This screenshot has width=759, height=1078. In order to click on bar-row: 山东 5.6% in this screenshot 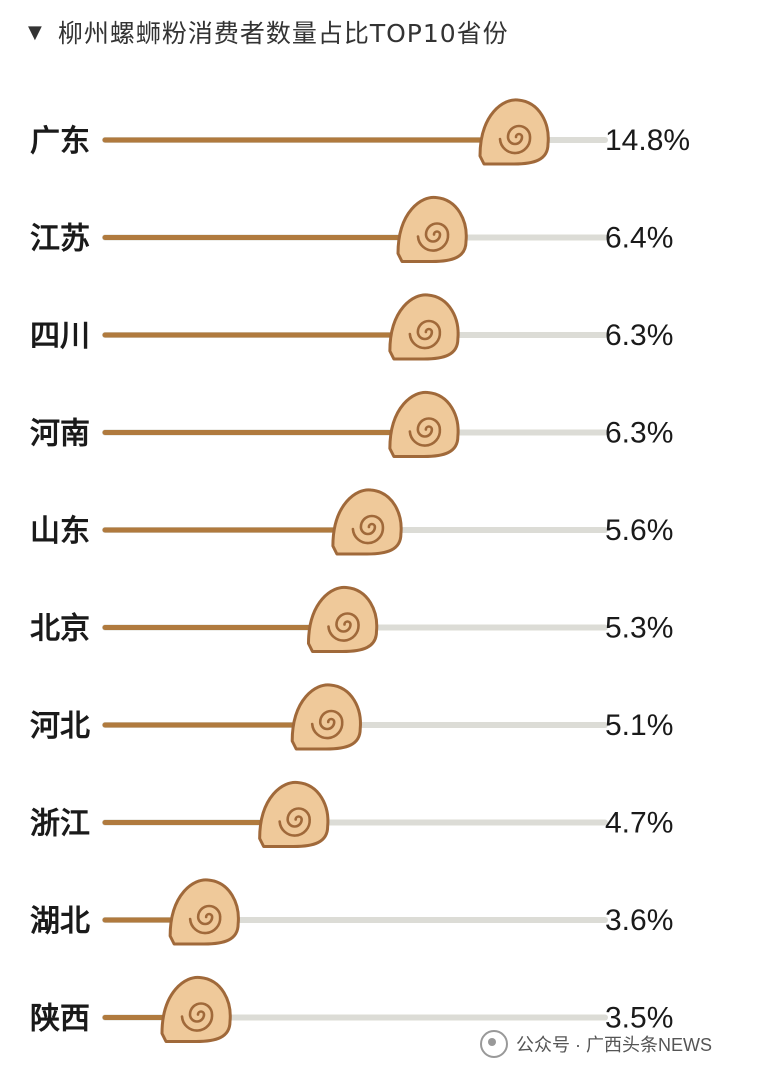, I will do `click(351, 522)`.